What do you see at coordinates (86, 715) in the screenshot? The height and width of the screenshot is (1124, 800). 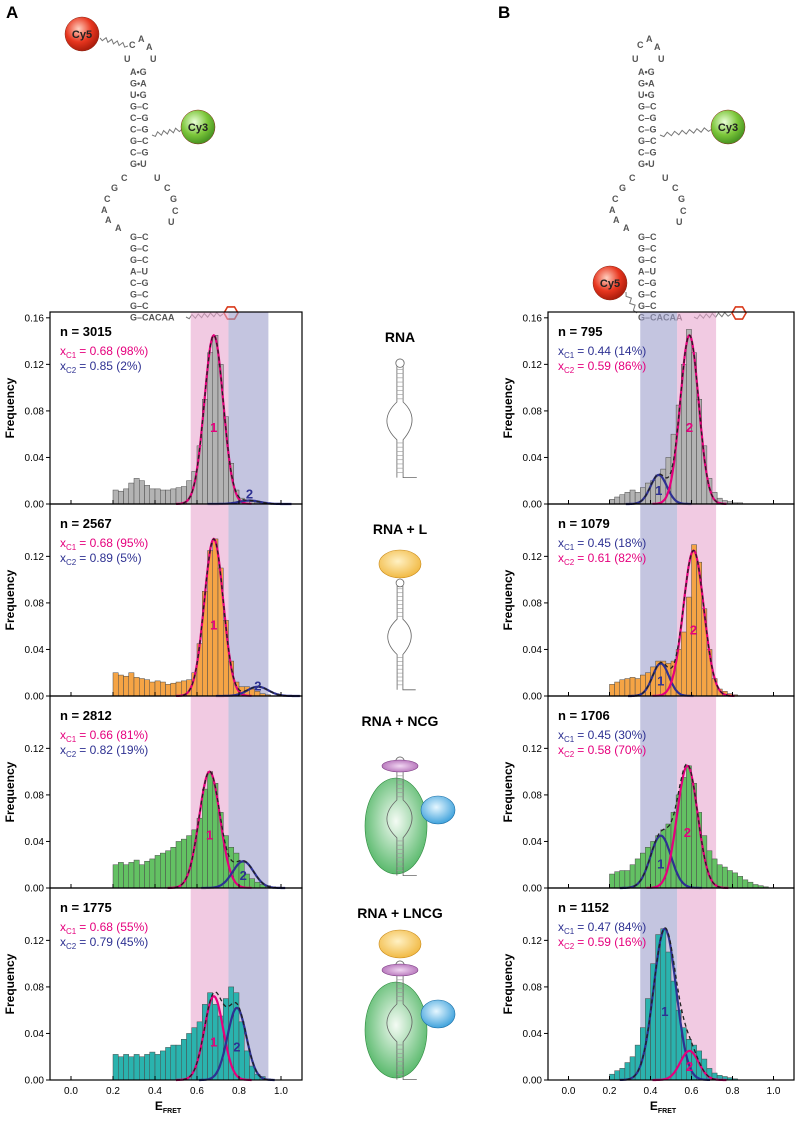 I see `count-label: n = 2812` at bounding box center [86, 715].